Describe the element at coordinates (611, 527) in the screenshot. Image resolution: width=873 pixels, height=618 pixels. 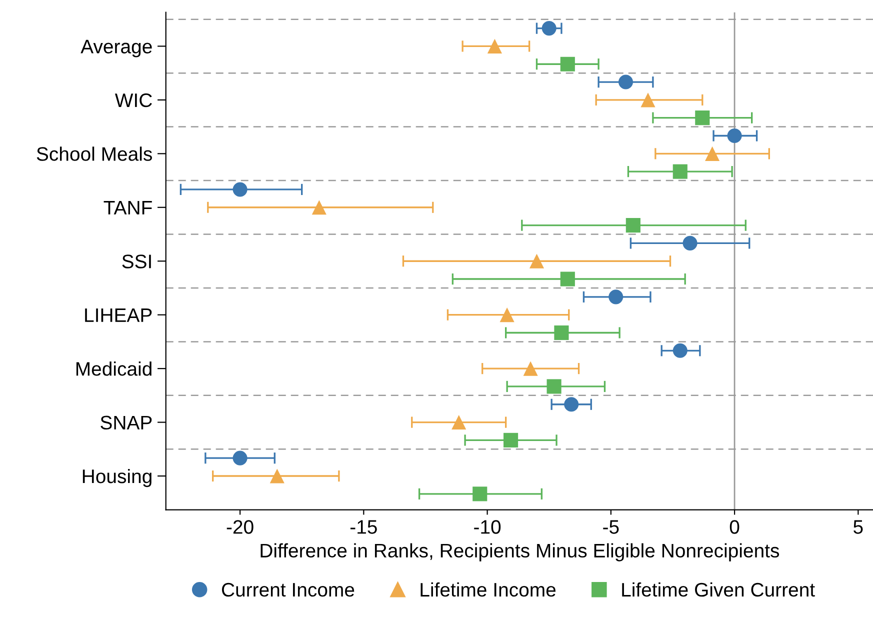
I see `x-tick-label: -5` at that location.